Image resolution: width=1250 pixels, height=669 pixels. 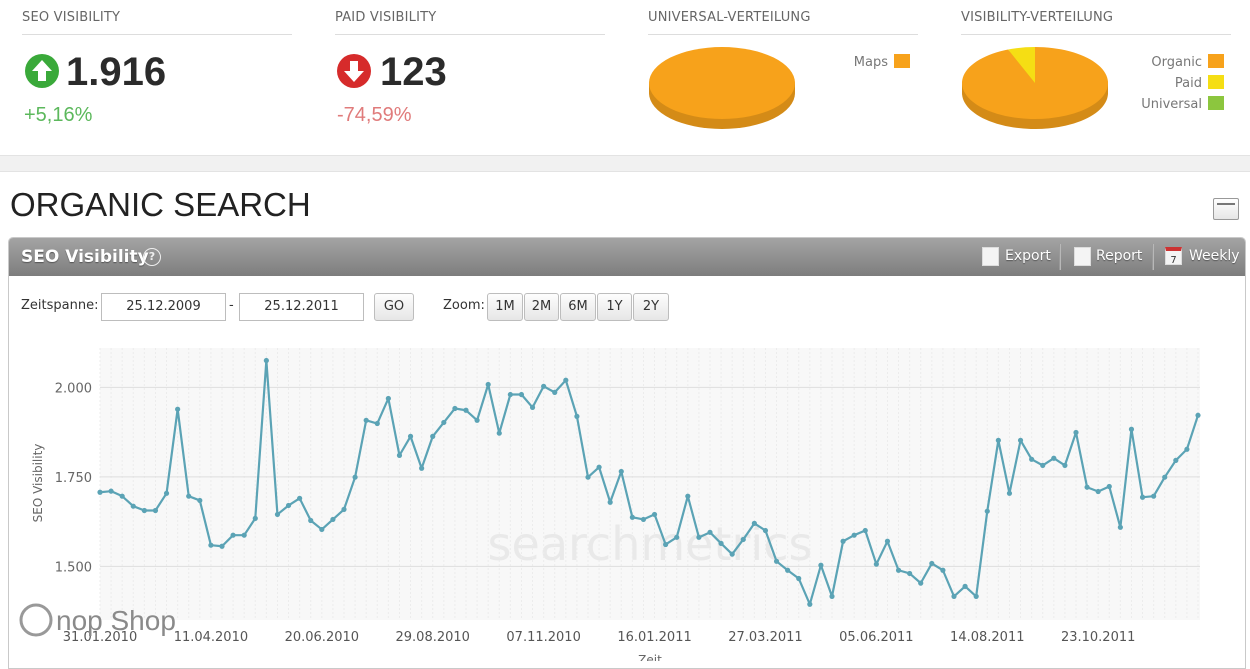 What do you see at coordinates (614, 307) in the screenshot?
I see `zoom-button: 1Y` at bounding box center [614, 307].